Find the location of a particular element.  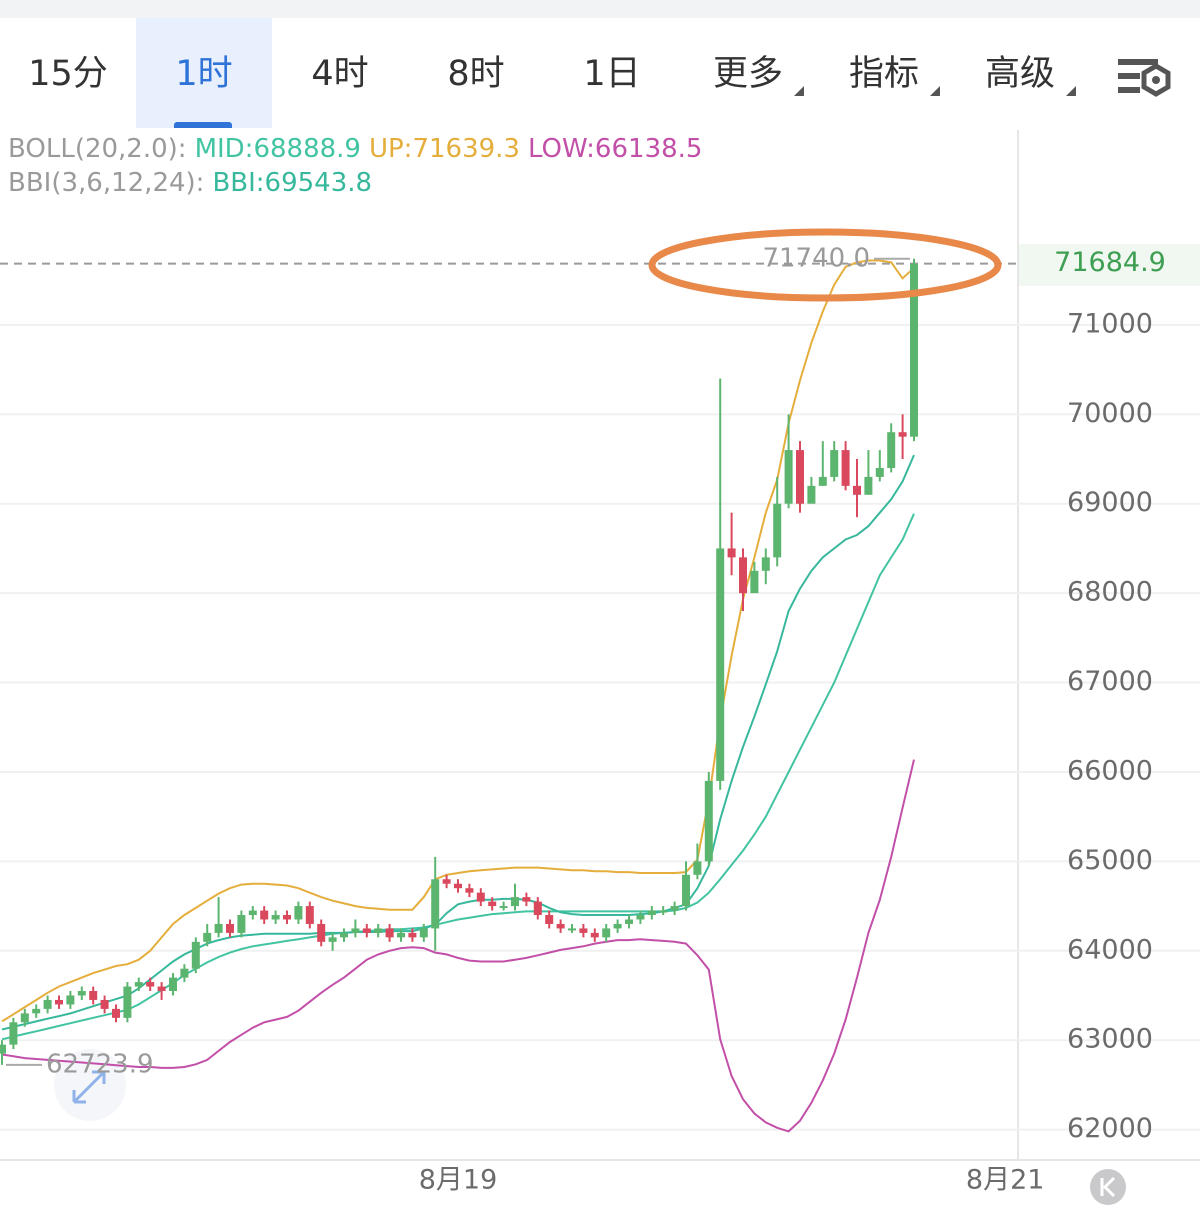

tab: 1日 is located at coordinates (612, 74).